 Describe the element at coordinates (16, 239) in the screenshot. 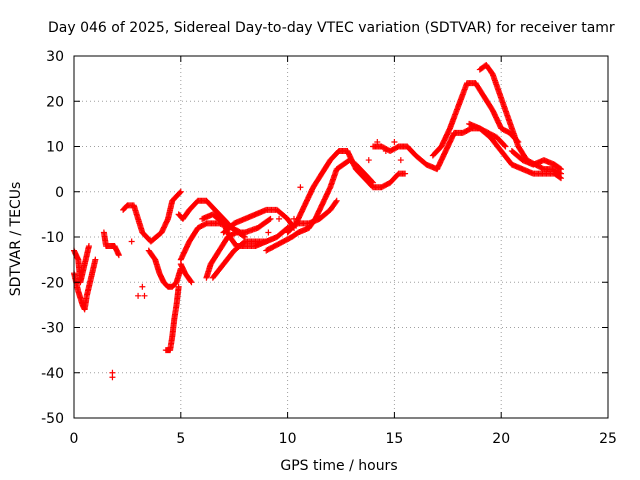

I see `y-axis-label: SDTVAR / TECUs` at that location.